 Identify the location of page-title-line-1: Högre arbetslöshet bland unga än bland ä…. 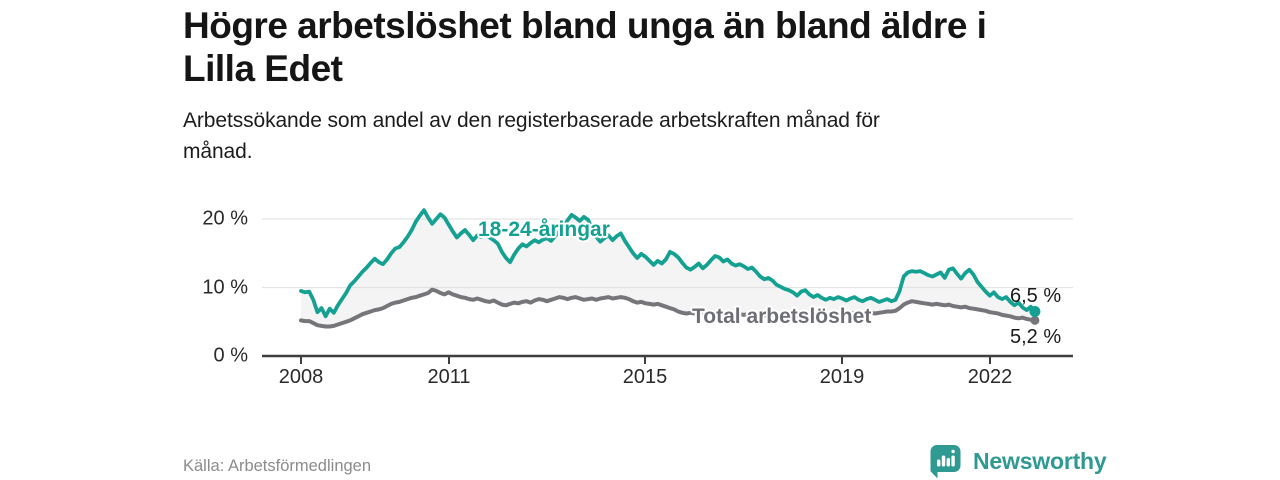
(585, 25).